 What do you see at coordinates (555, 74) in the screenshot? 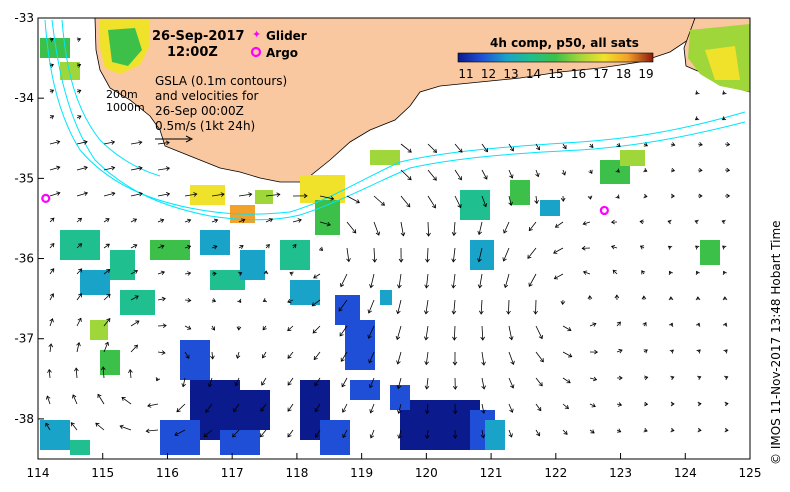
I see `colorbar-tick-label: 15` at bounding box center [555, 74].